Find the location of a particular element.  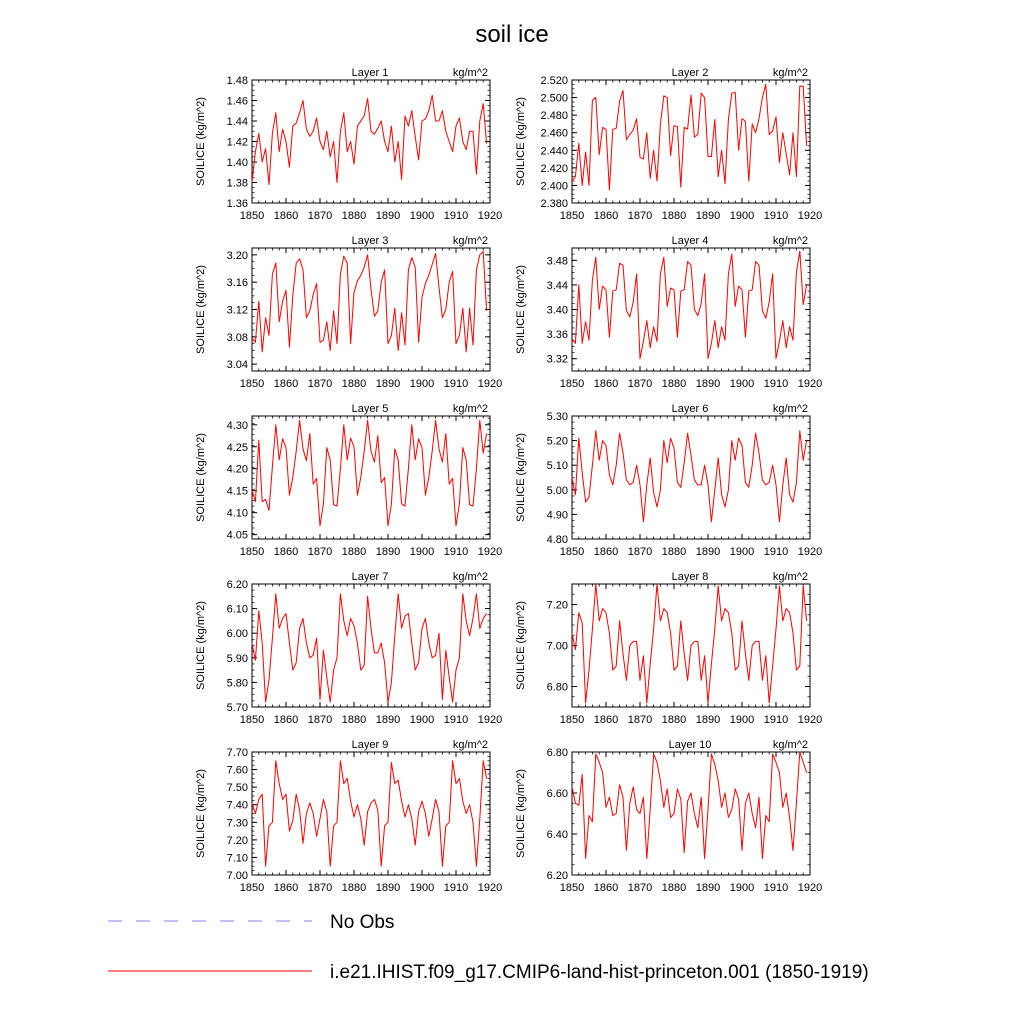

y-tick-label: 7.10 is located at coordinates (237, 858).